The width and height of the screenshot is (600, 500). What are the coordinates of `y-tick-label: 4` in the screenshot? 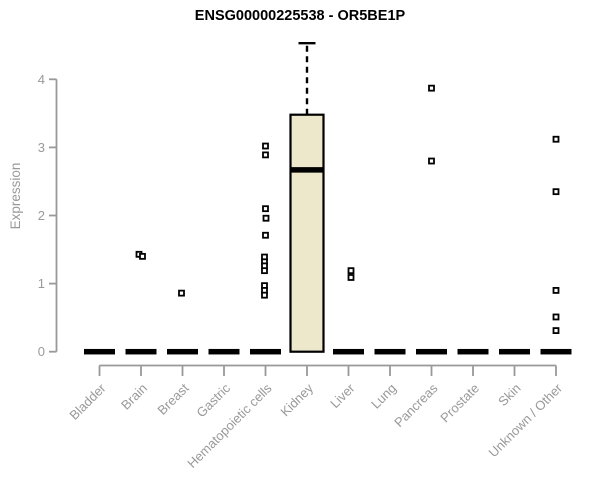 It's located at (41, 79).